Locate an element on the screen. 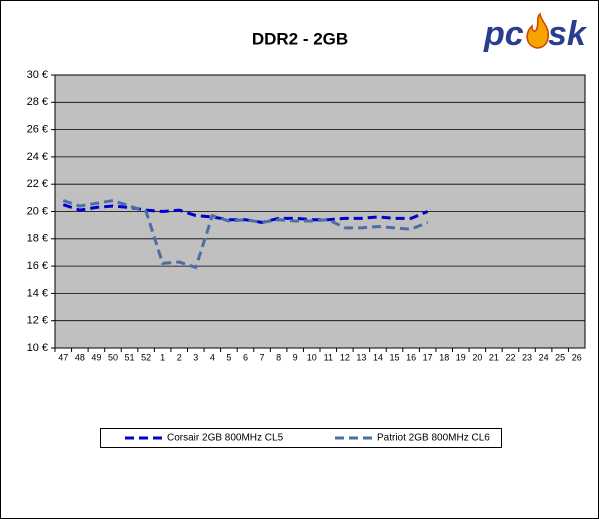  x-tick-label: 11 is located at coordinates (328, 357).